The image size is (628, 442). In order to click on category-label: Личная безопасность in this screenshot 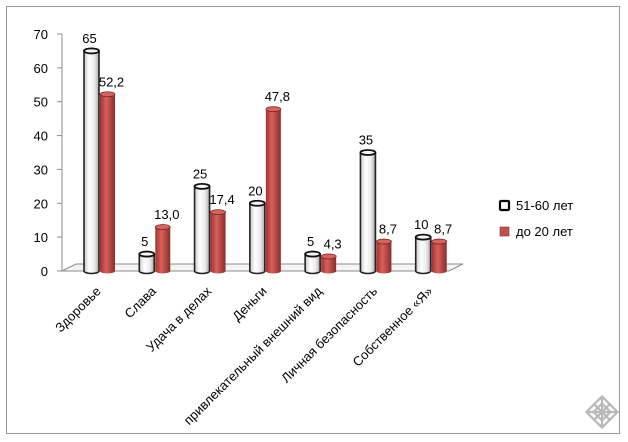, I will do `click(329, 334)`.